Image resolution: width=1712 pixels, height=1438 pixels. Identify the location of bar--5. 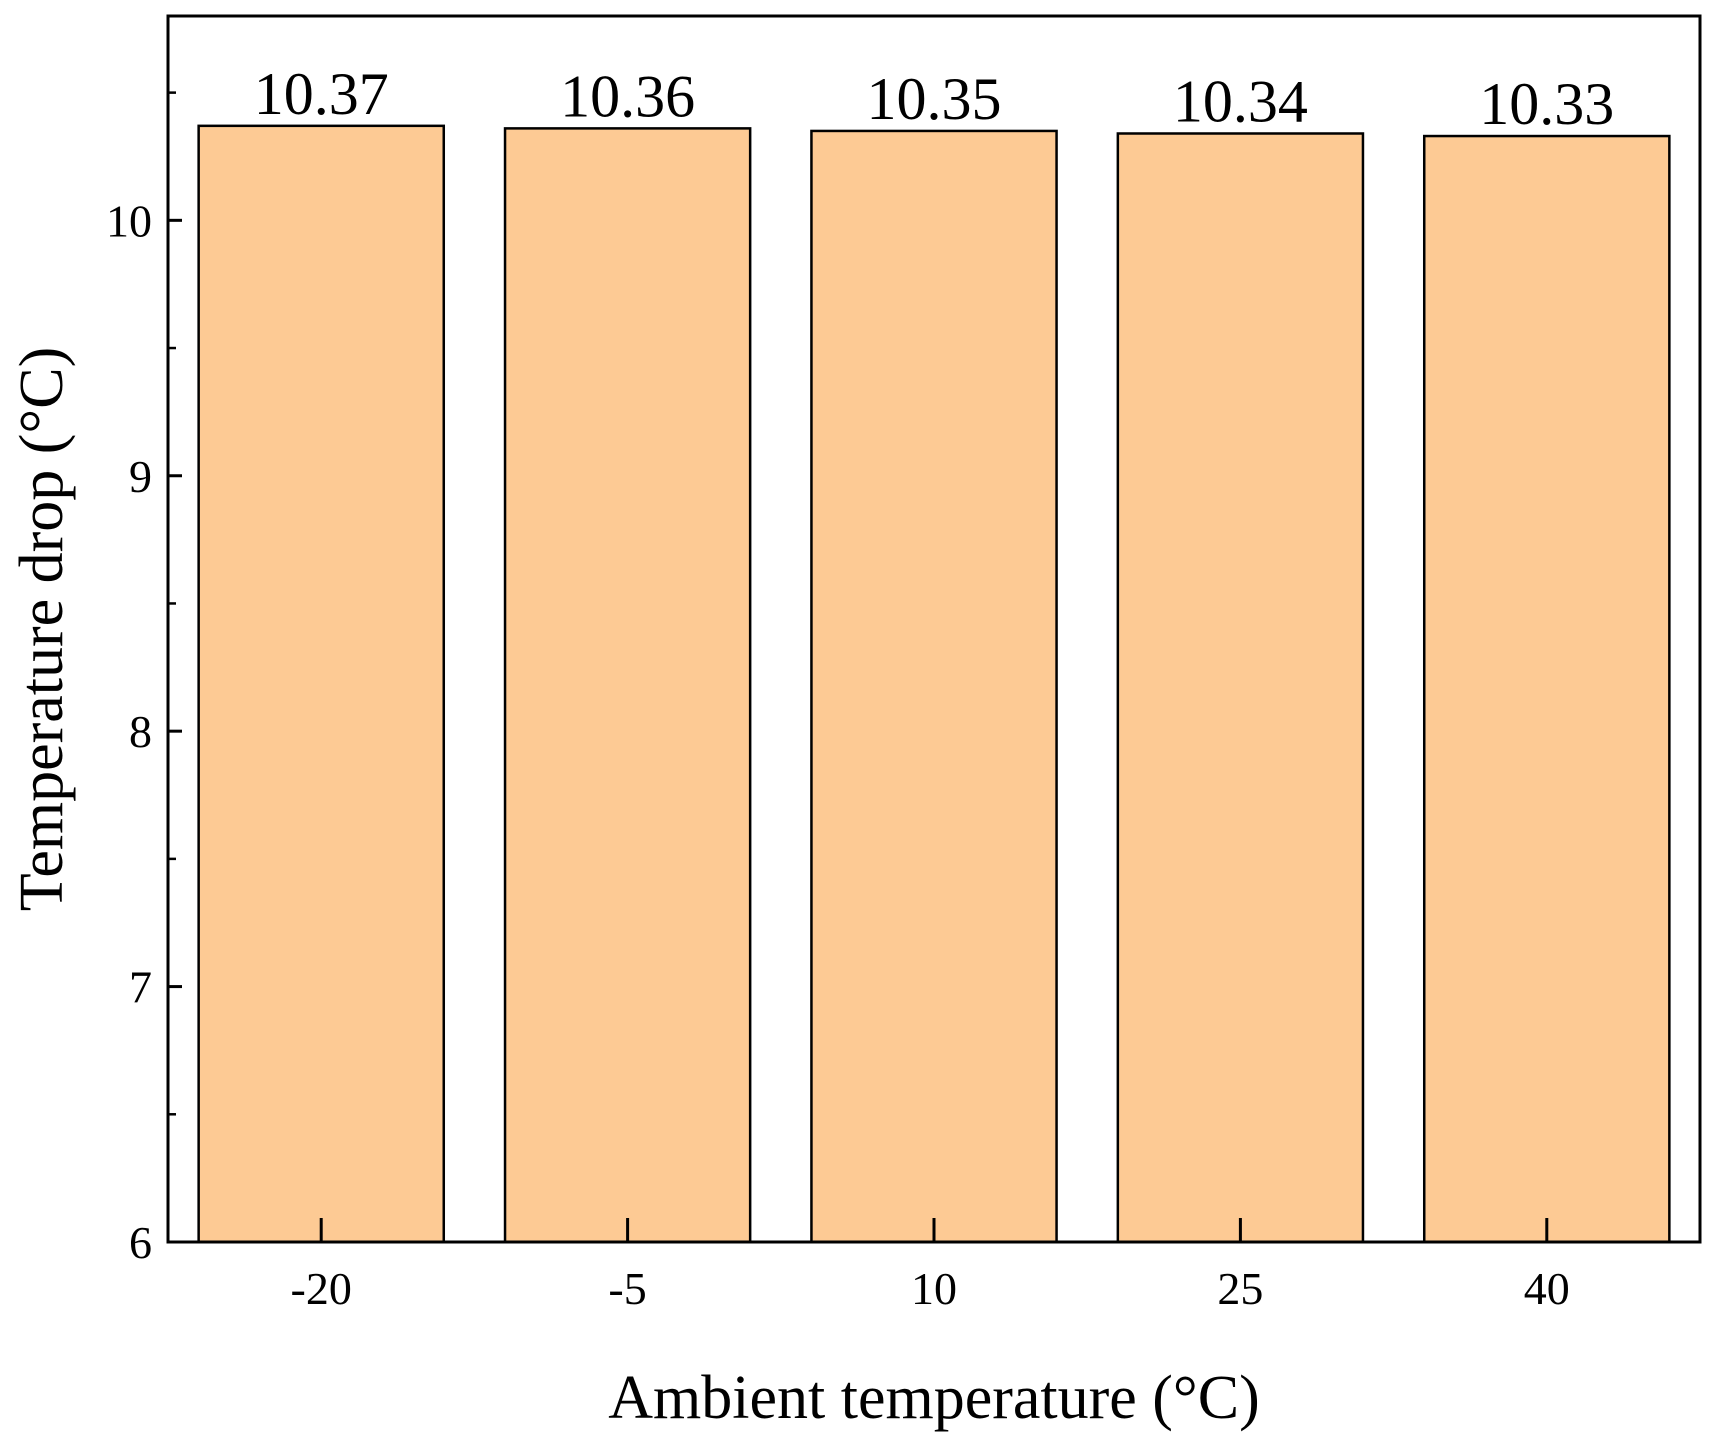
(627, 685).